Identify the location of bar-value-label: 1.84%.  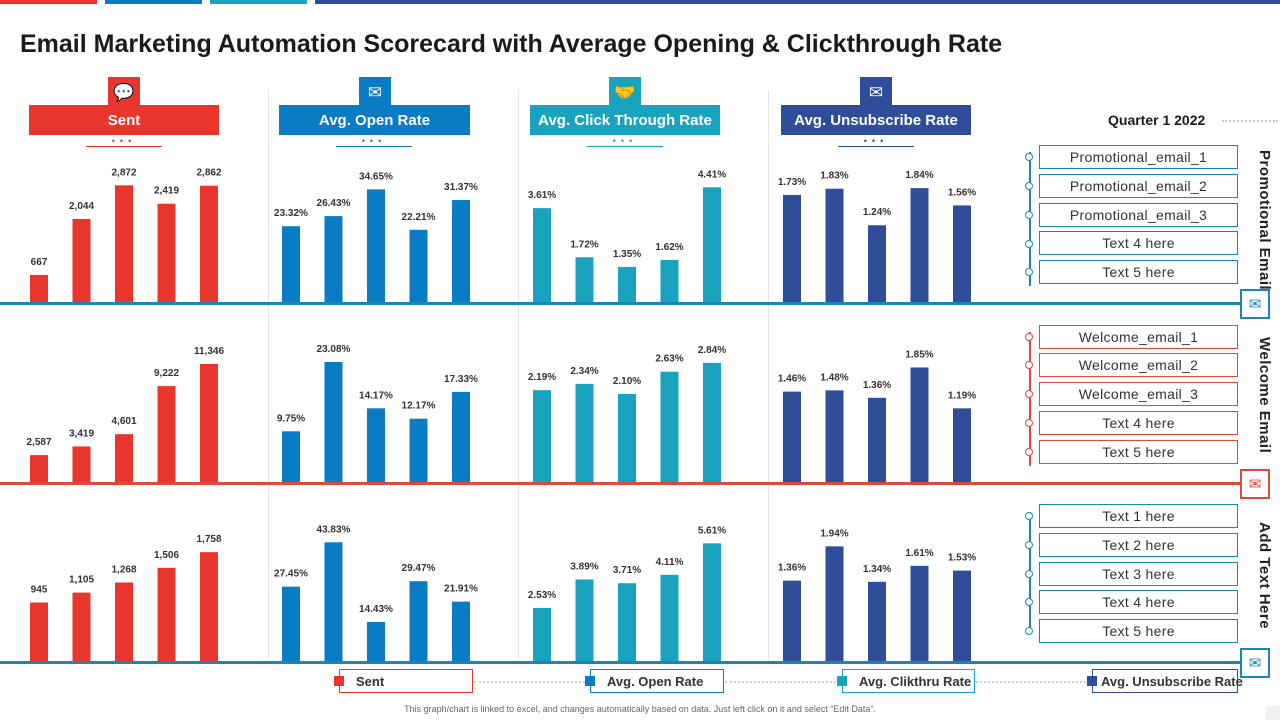
(919, 175).